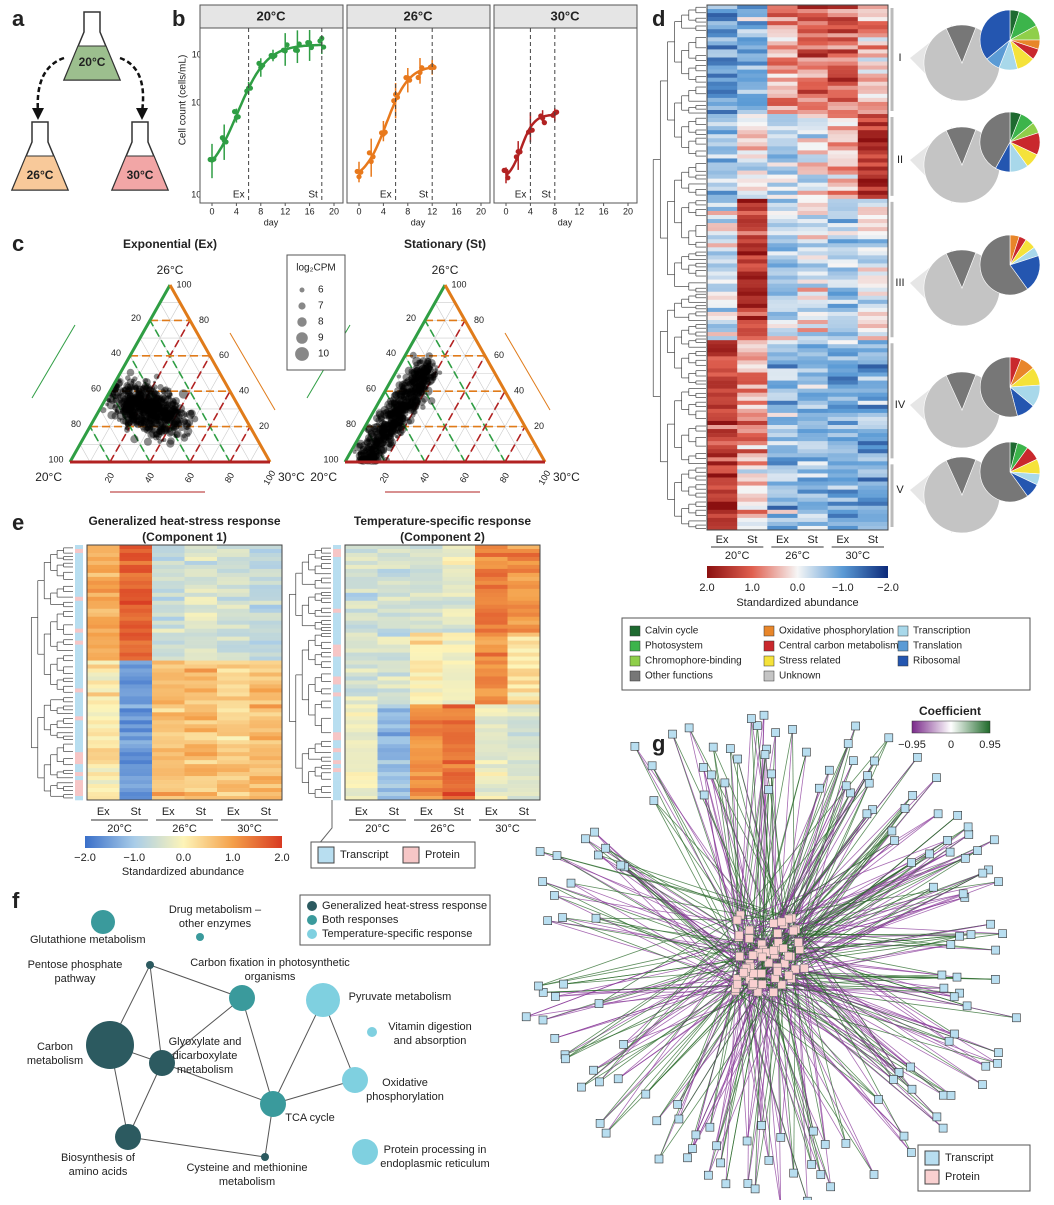 The image size is (1054, 1205). What do you see at coordinates (565, 115) in the screenshot?
I see `facet-panel` at bounding box center [565, 115].